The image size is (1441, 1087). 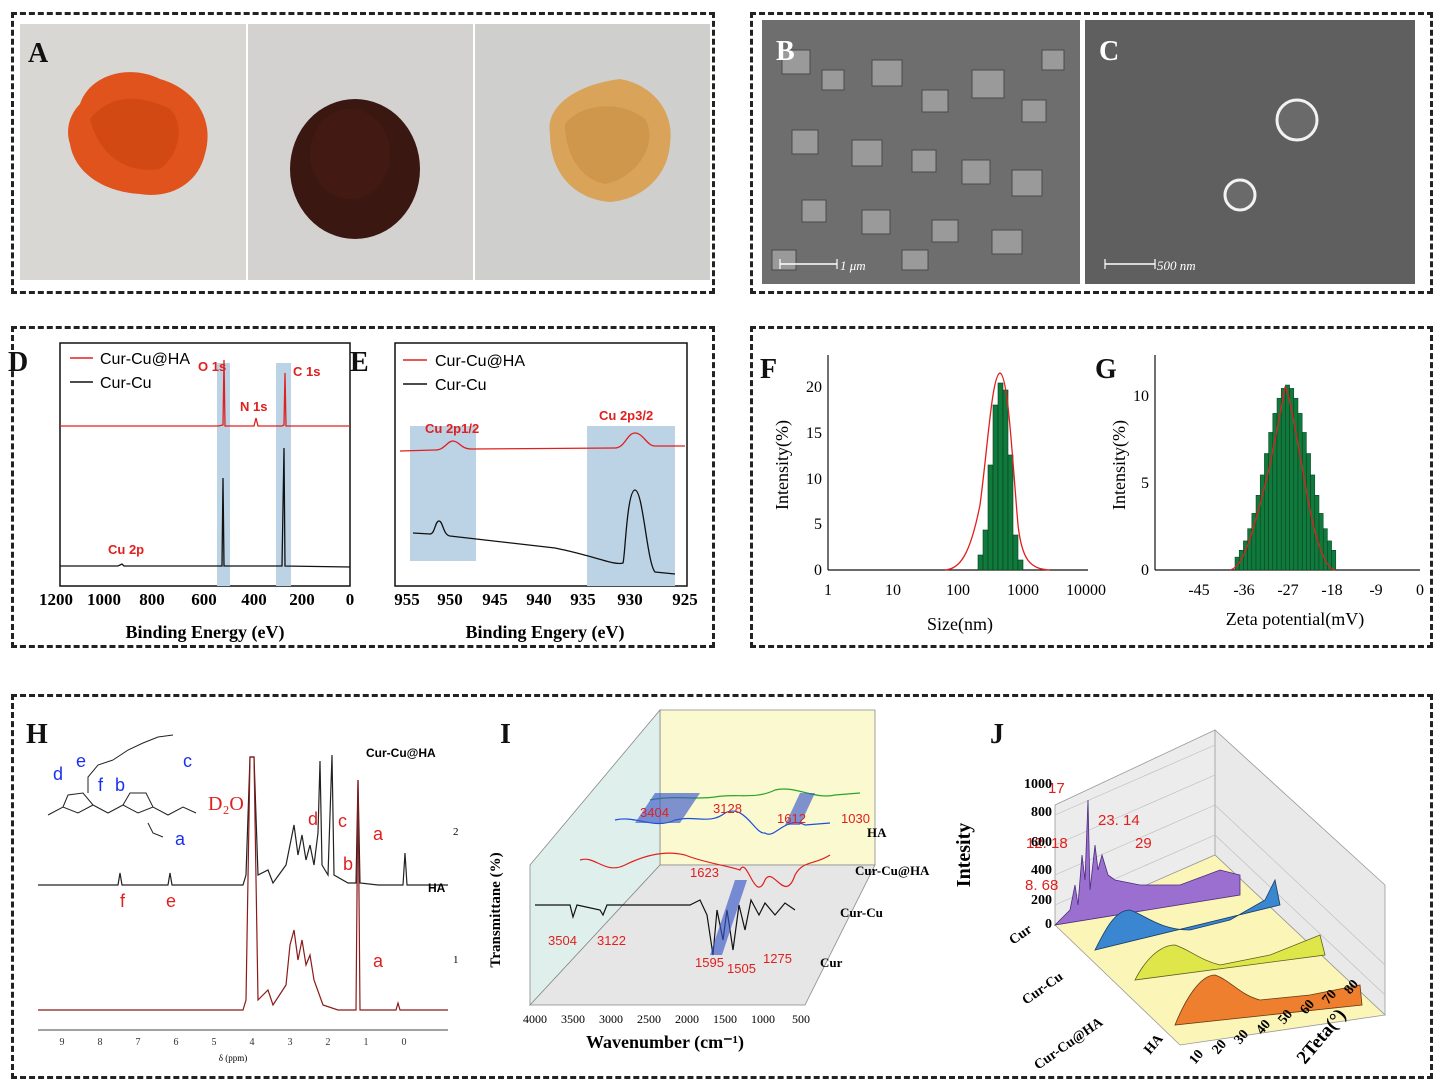 What do you see at coordinates (456, 832) in the screenshot?
I see `h-n2: 2` at bounding box center [456, 832].